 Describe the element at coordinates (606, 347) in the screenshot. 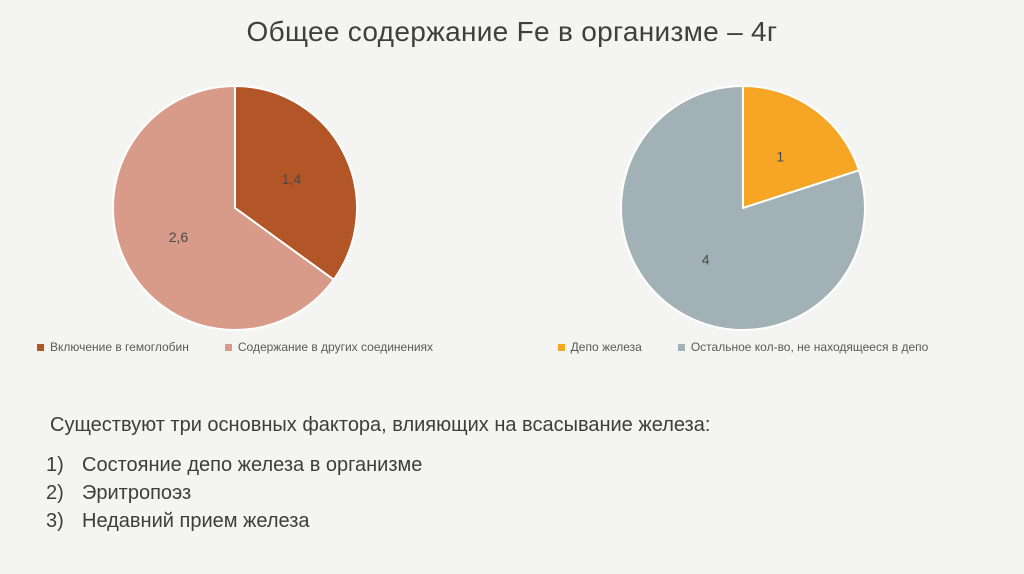

I see `legend-label: Депо железа` at that location.